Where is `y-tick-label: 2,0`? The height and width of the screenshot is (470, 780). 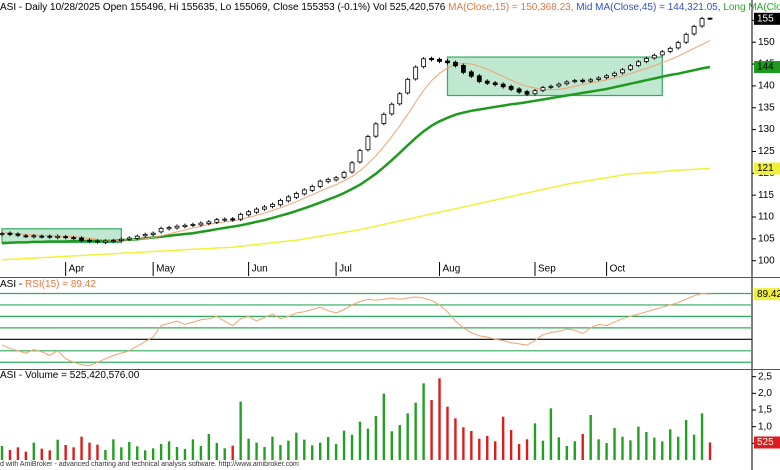 y-tick-label: 2,0 is located at coordinates (765, 393).